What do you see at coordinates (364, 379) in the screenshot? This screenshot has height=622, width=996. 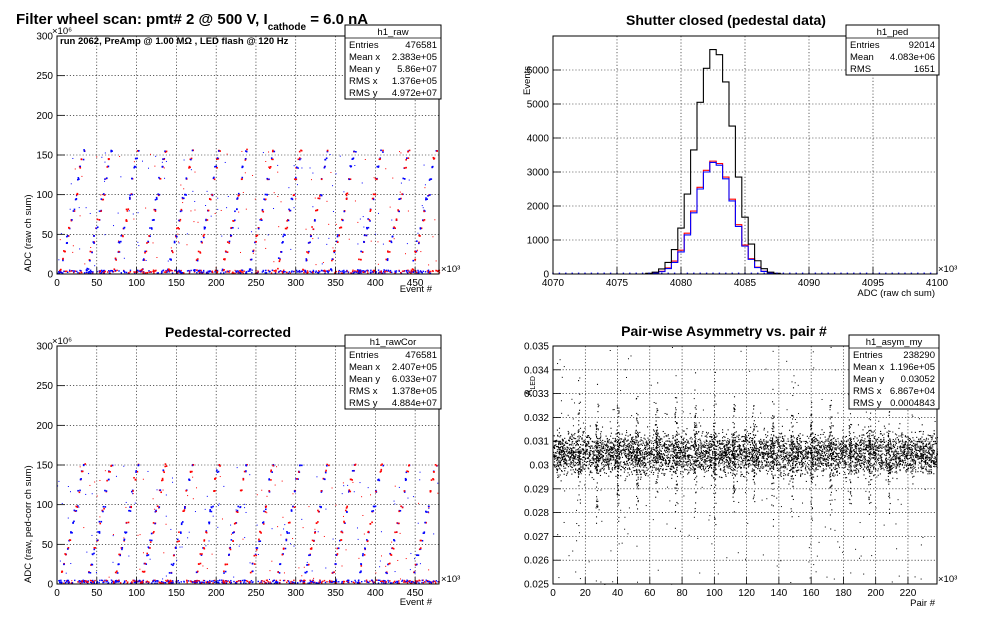 I see `rawcor-stats-key: Mean y` at bounding box center [364, 379].